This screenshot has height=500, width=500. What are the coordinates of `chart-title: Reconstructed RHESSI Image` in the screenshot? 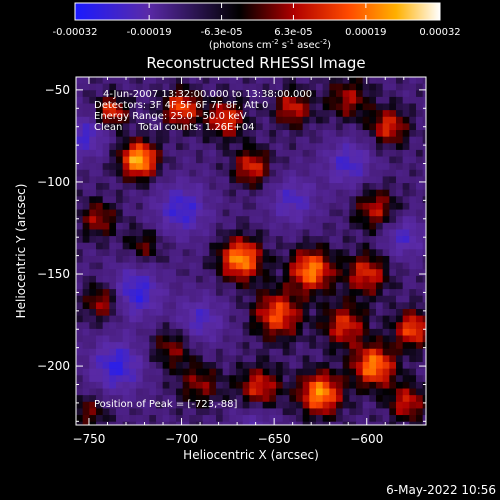 It's located at (255, 63).